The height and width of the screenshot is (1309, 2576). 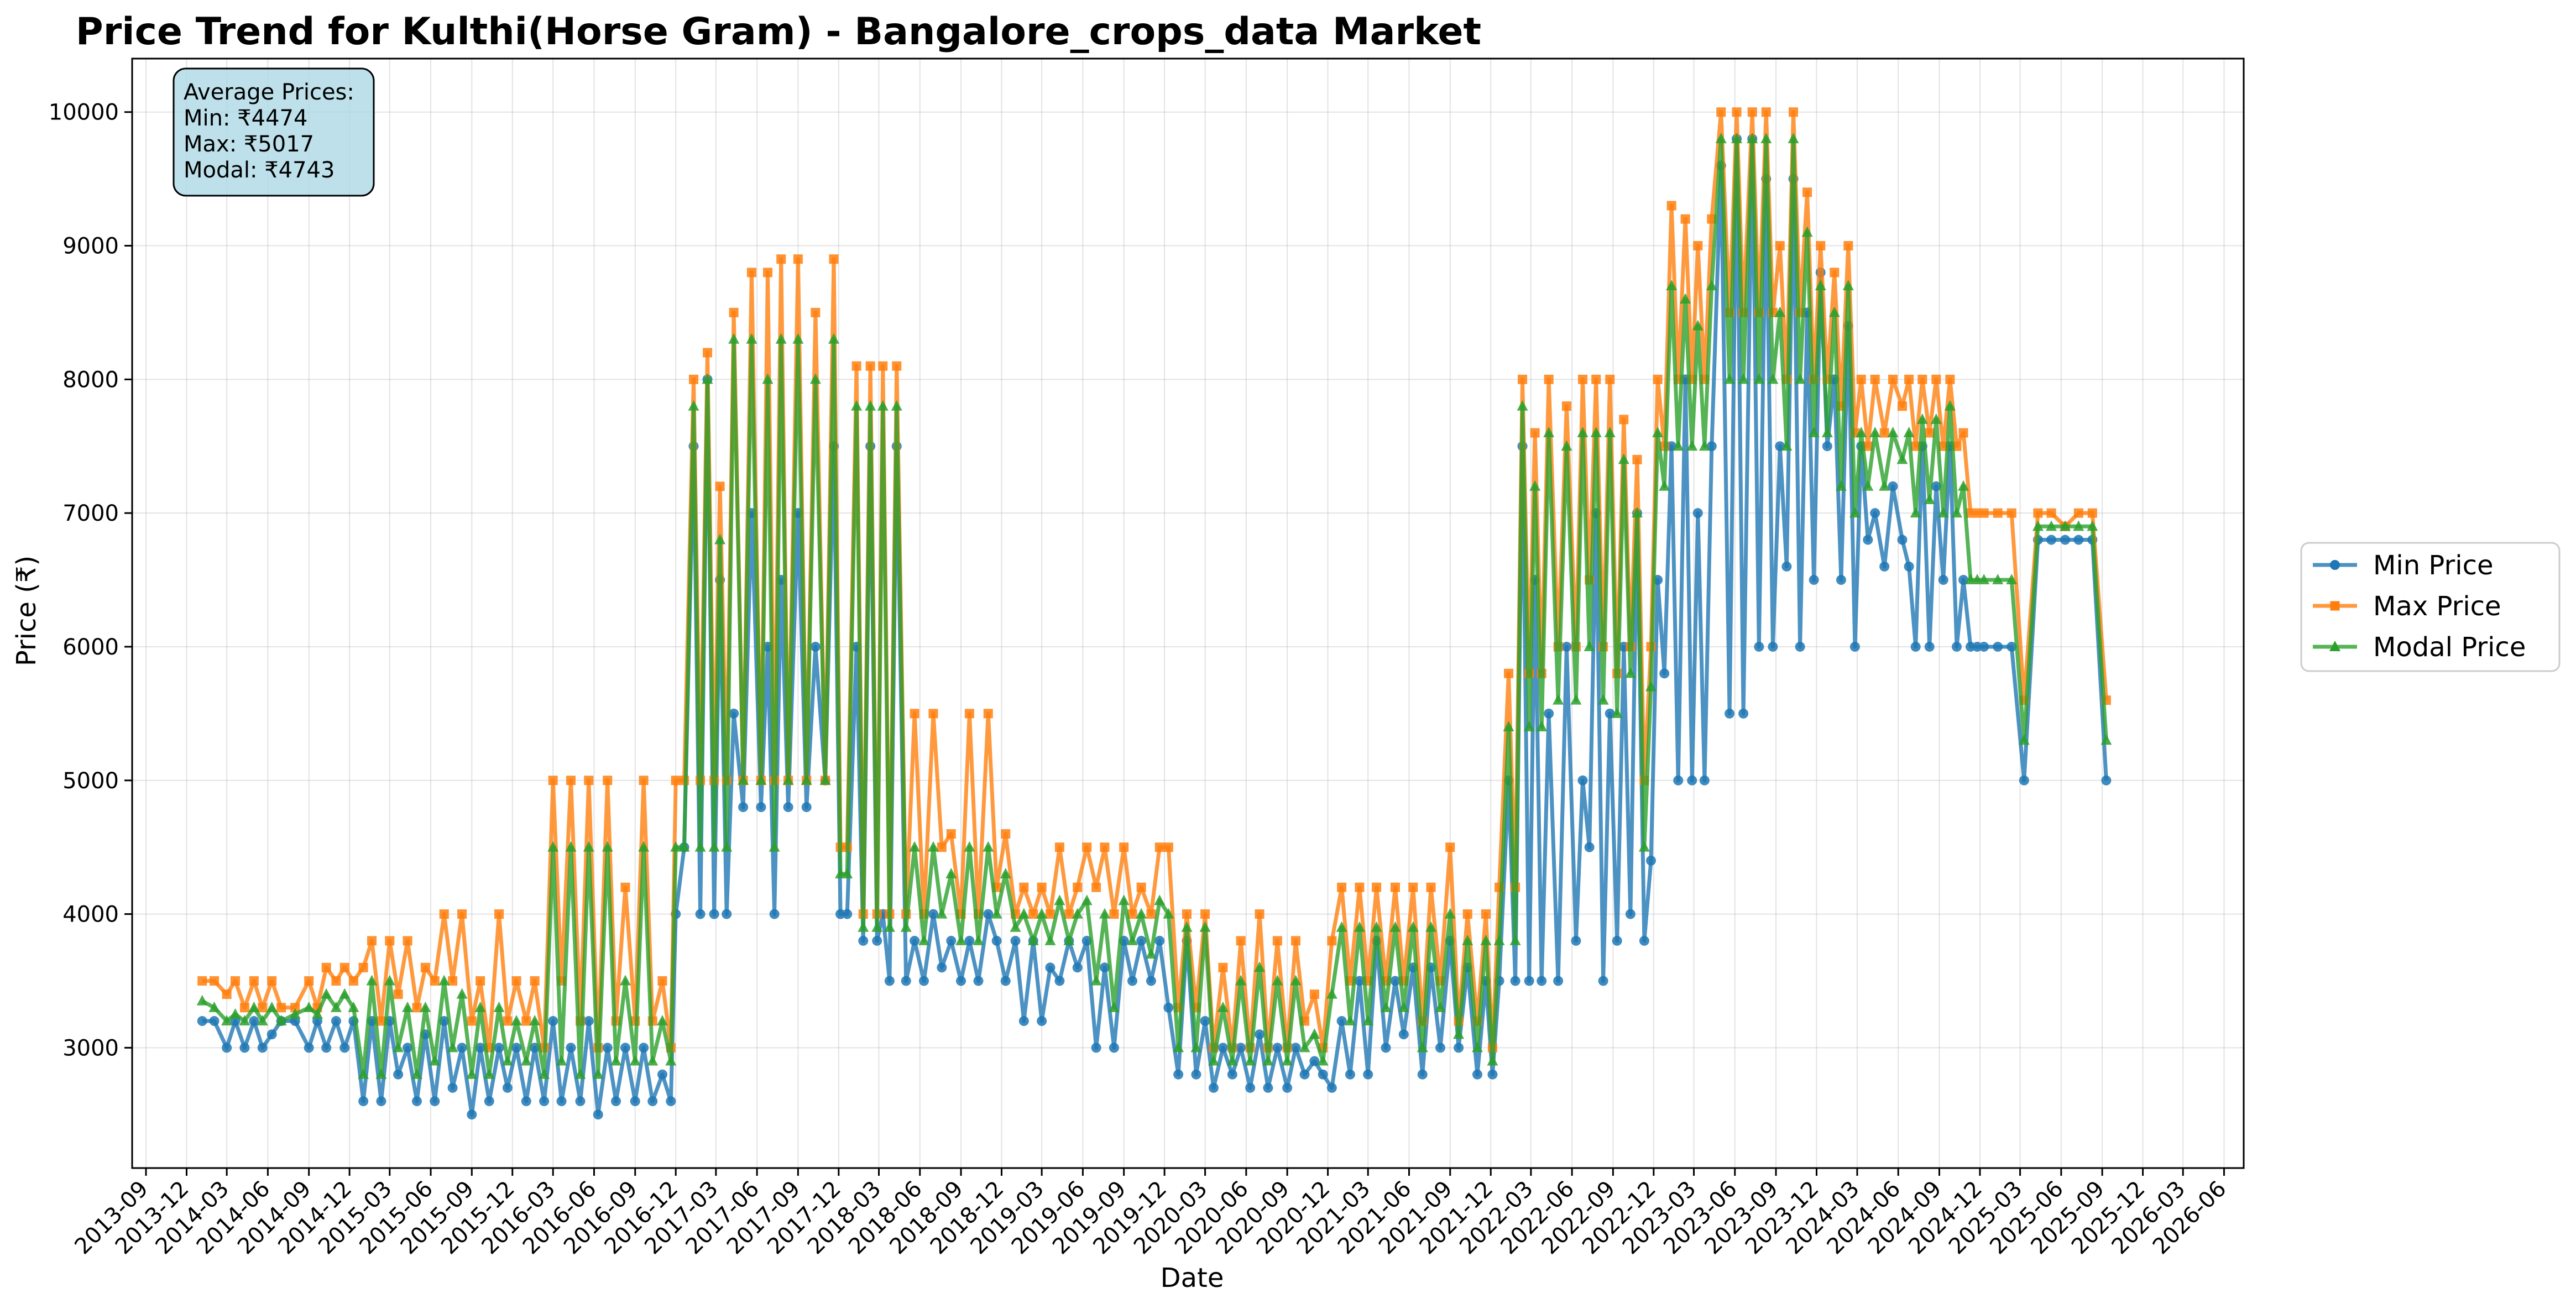 I want to click on y-tick-label: 3000, so click(x=90, y=1048).